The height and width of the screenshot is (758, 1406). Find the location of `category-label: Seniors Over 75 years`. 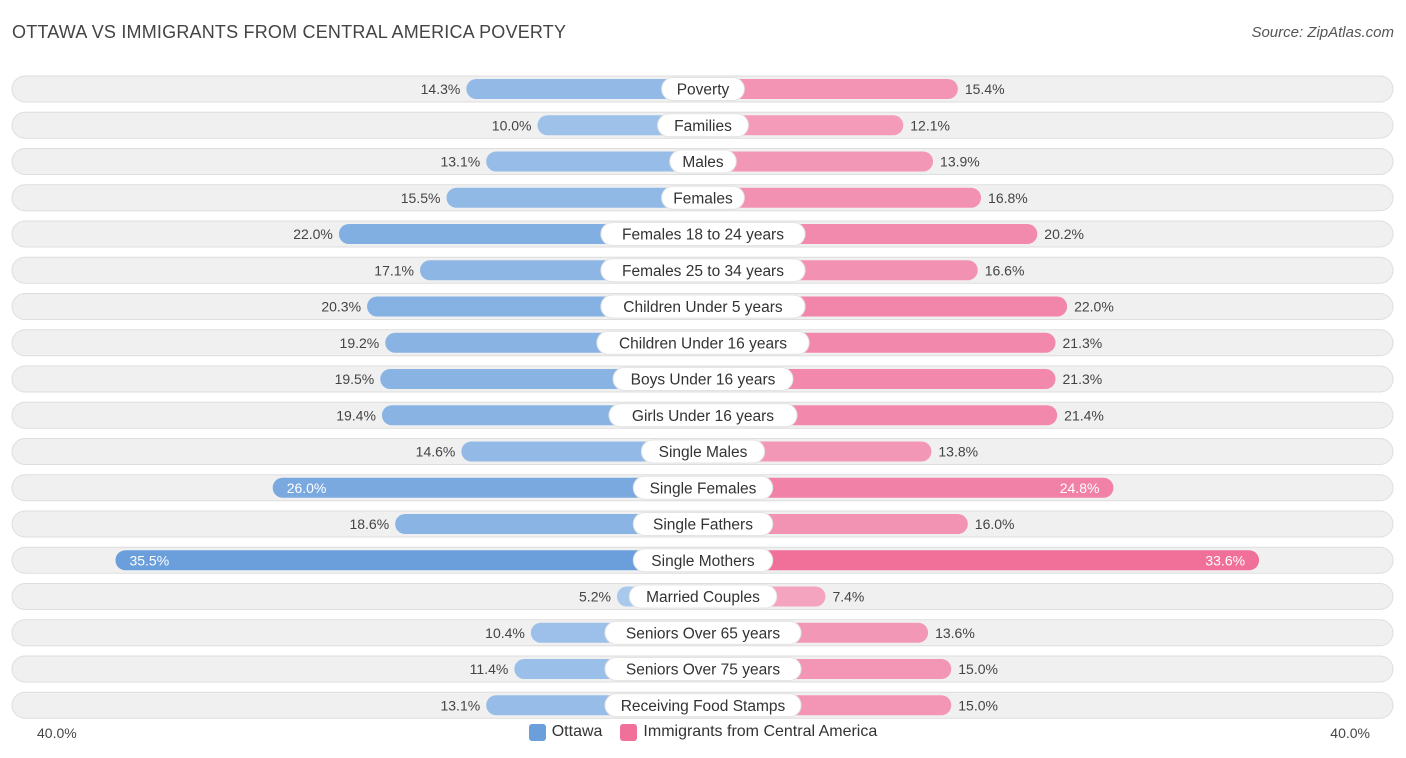

category-label: Seniors Over 75 years is located at coordinates (703, 670).